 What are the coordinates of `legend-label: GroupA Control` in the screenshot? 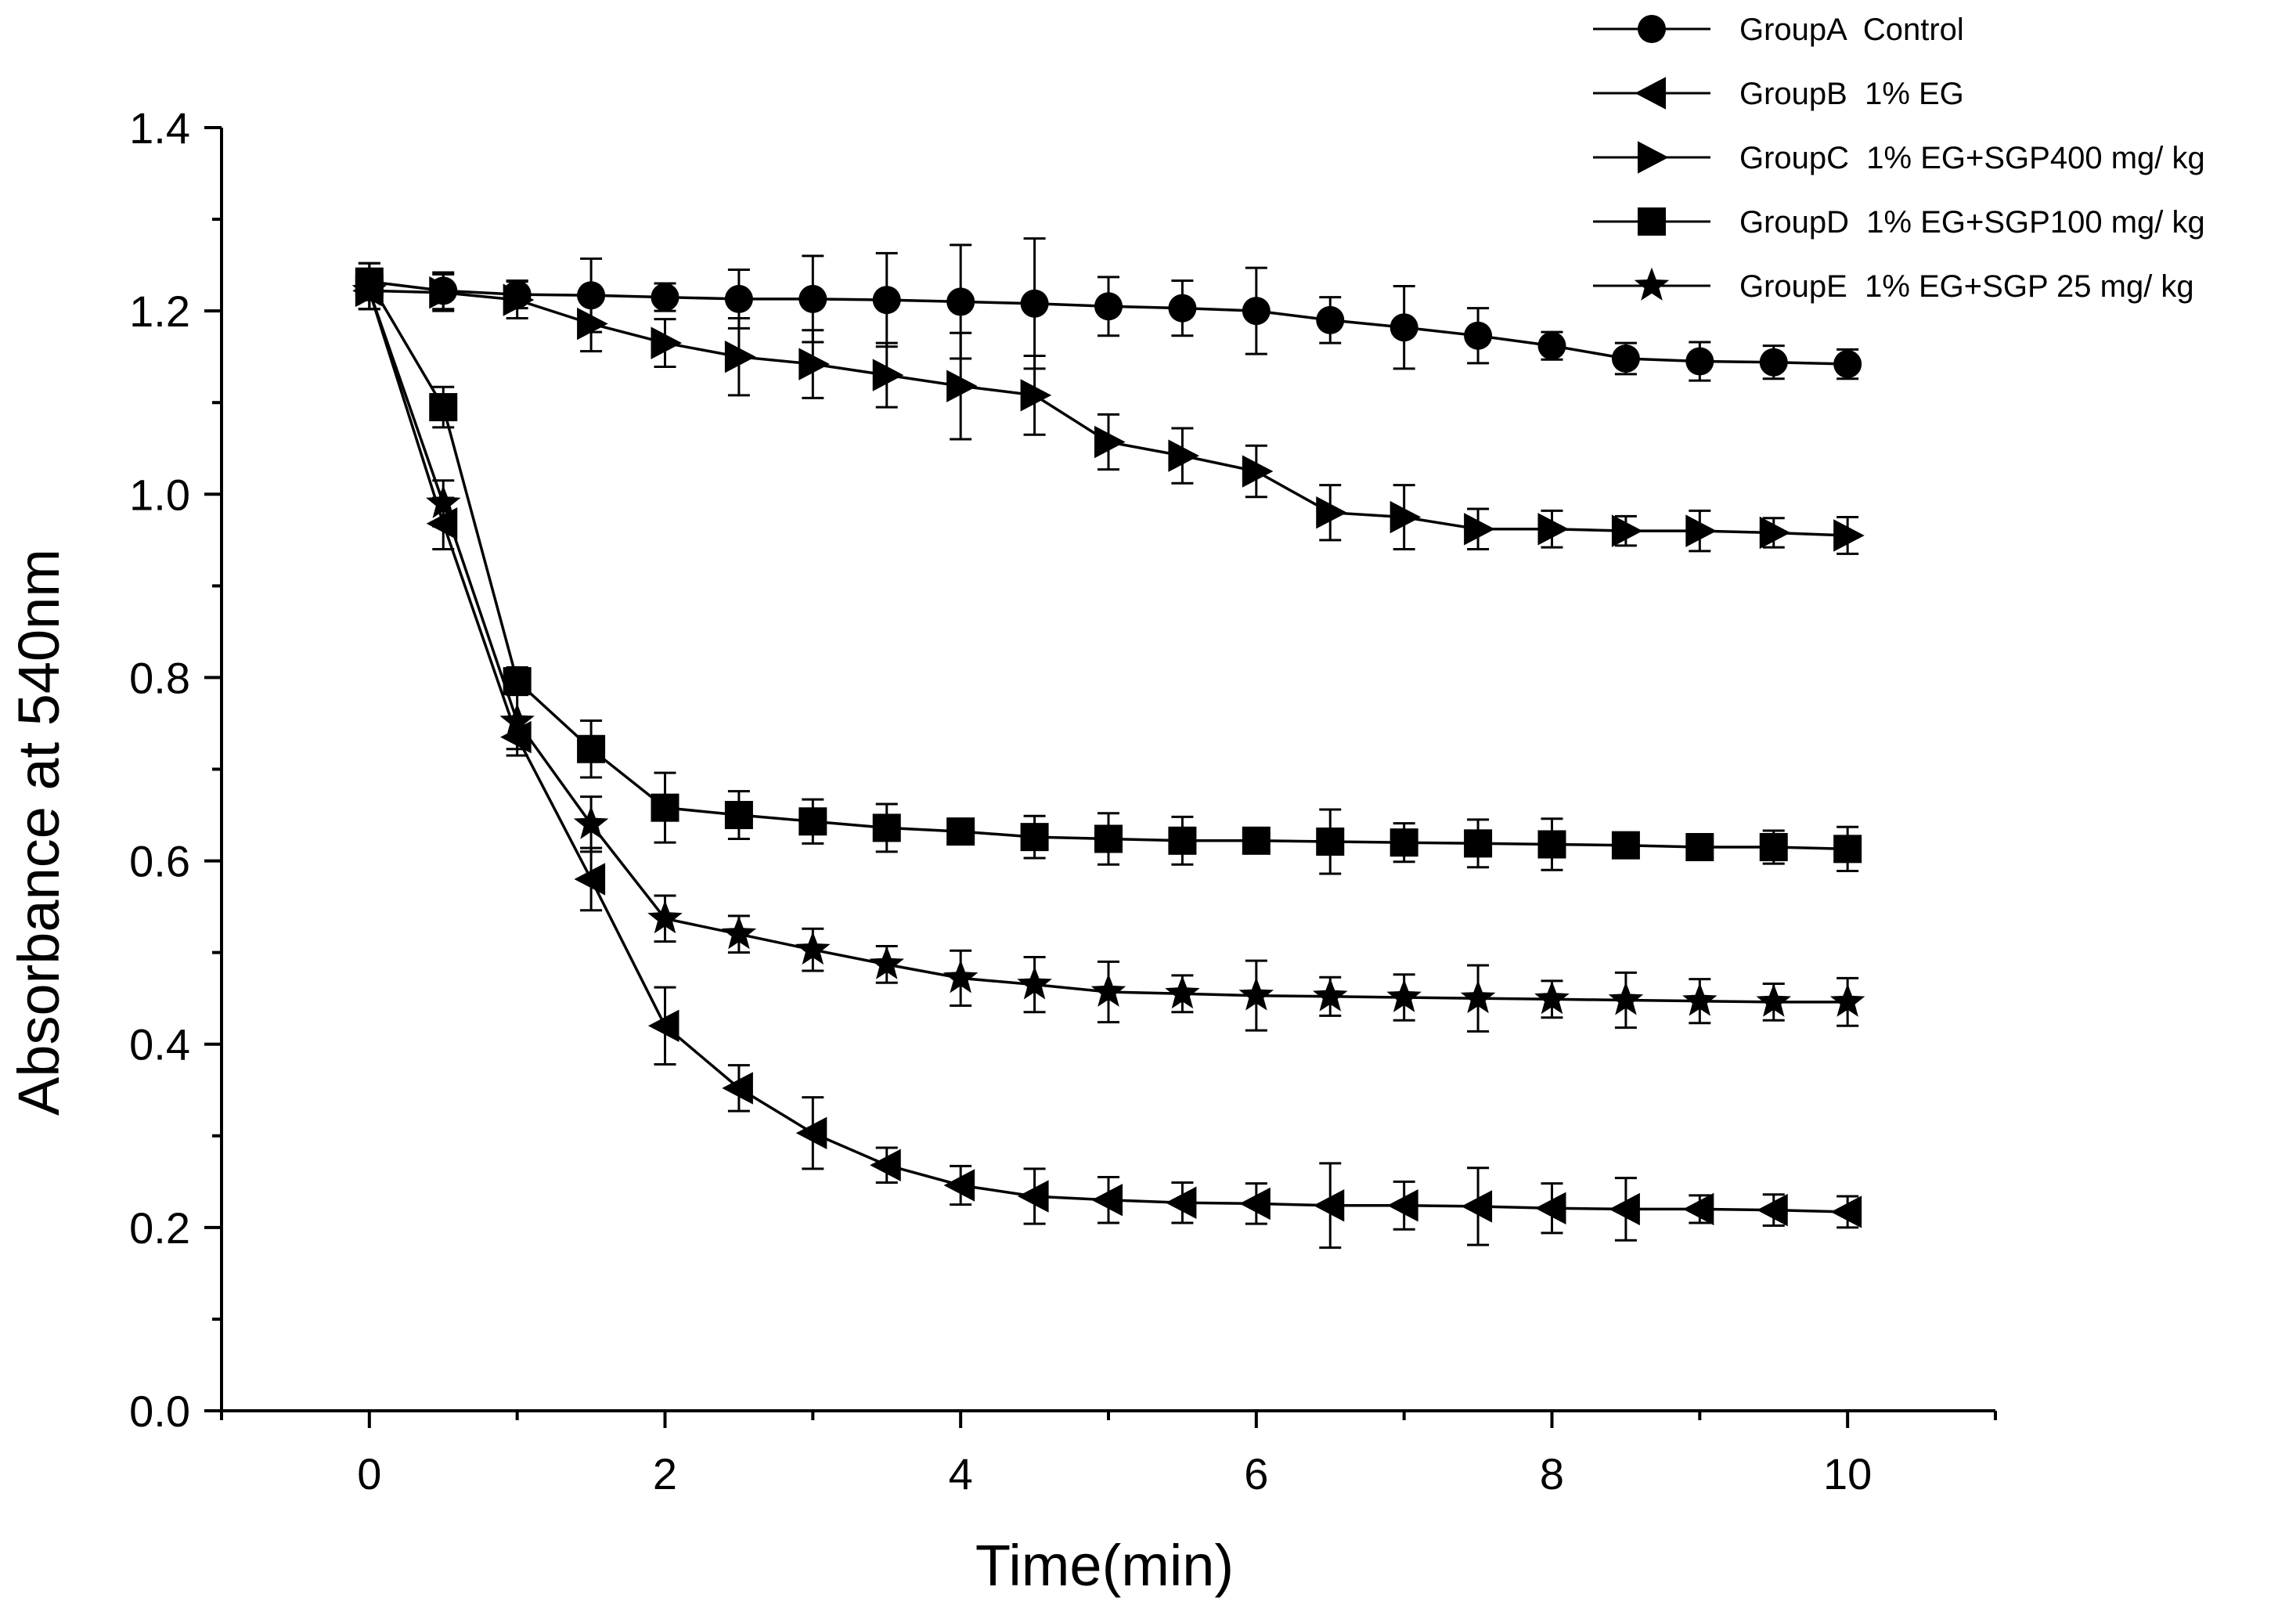 It's located at (1851, 30).